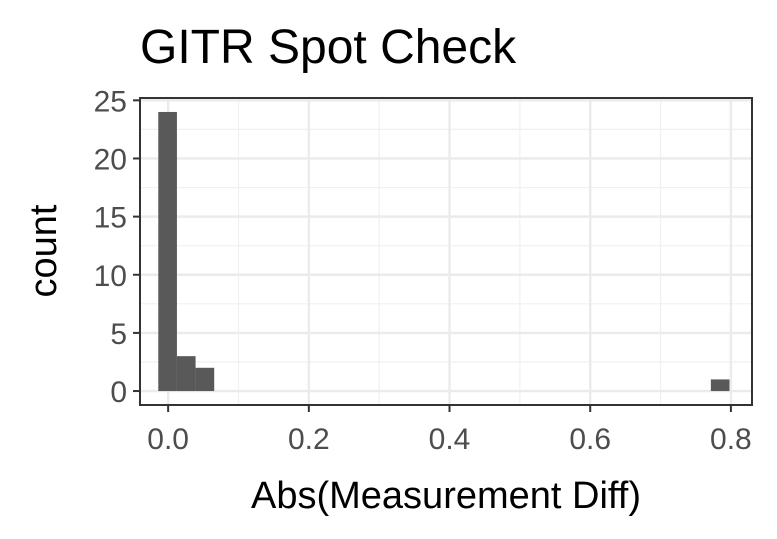  Describe the element at coordinates (309, 439) in the screenshot. I see `x-tick-label: 0.2` at that location.